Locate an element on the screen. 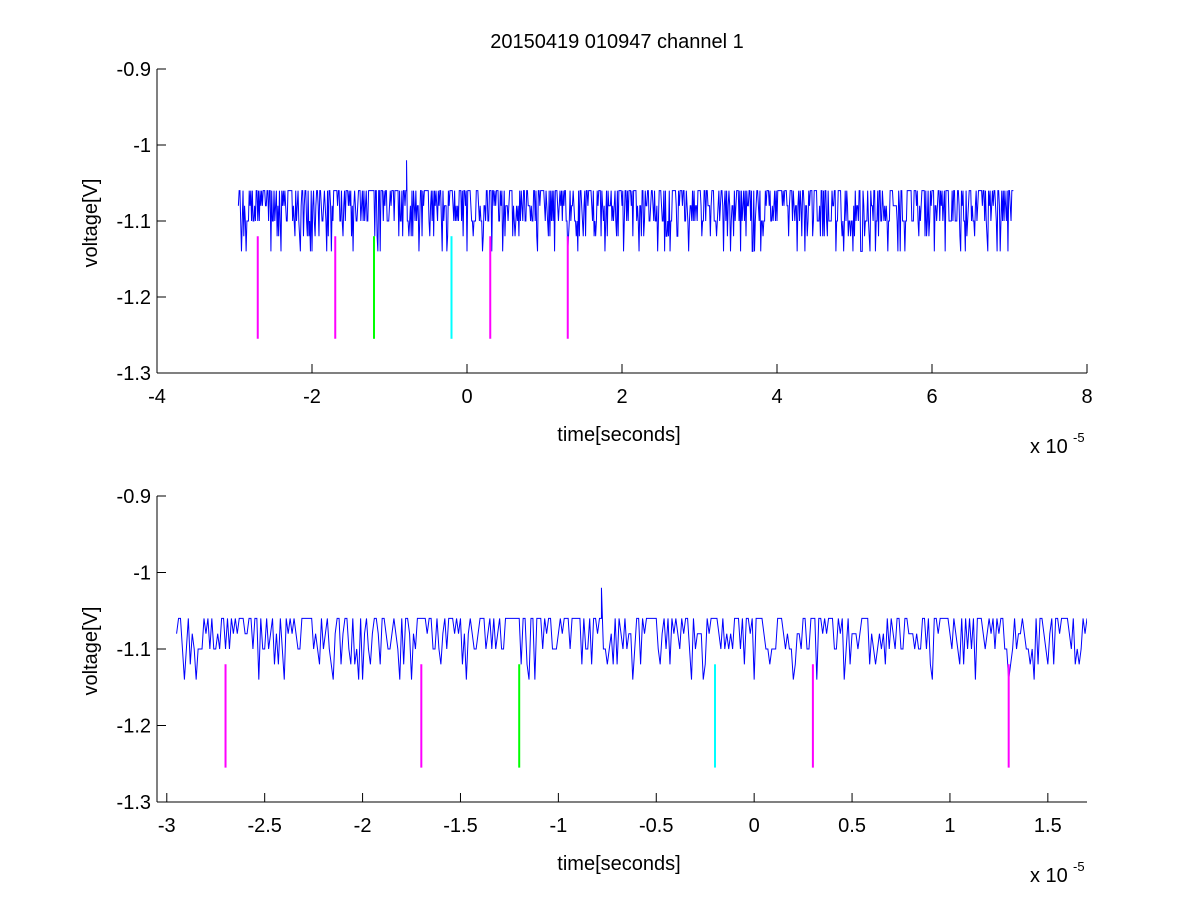 The height and width of the screenshot is (901, 1200). x-tick-label: -1 is located at coordinates (558, 826).